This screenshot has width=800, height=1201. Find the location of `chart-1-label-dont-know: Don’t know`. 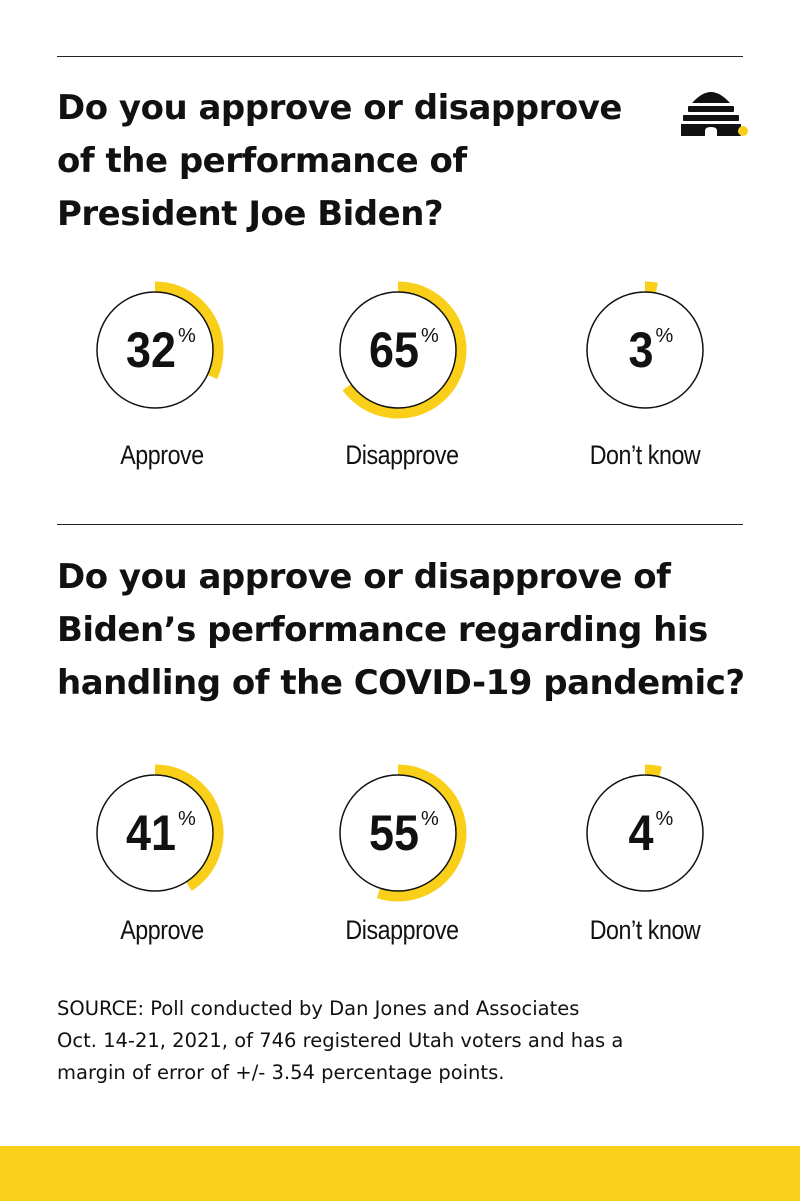

chart-1-label-dont-know: Don’t know is located at coordinates (645, 455).